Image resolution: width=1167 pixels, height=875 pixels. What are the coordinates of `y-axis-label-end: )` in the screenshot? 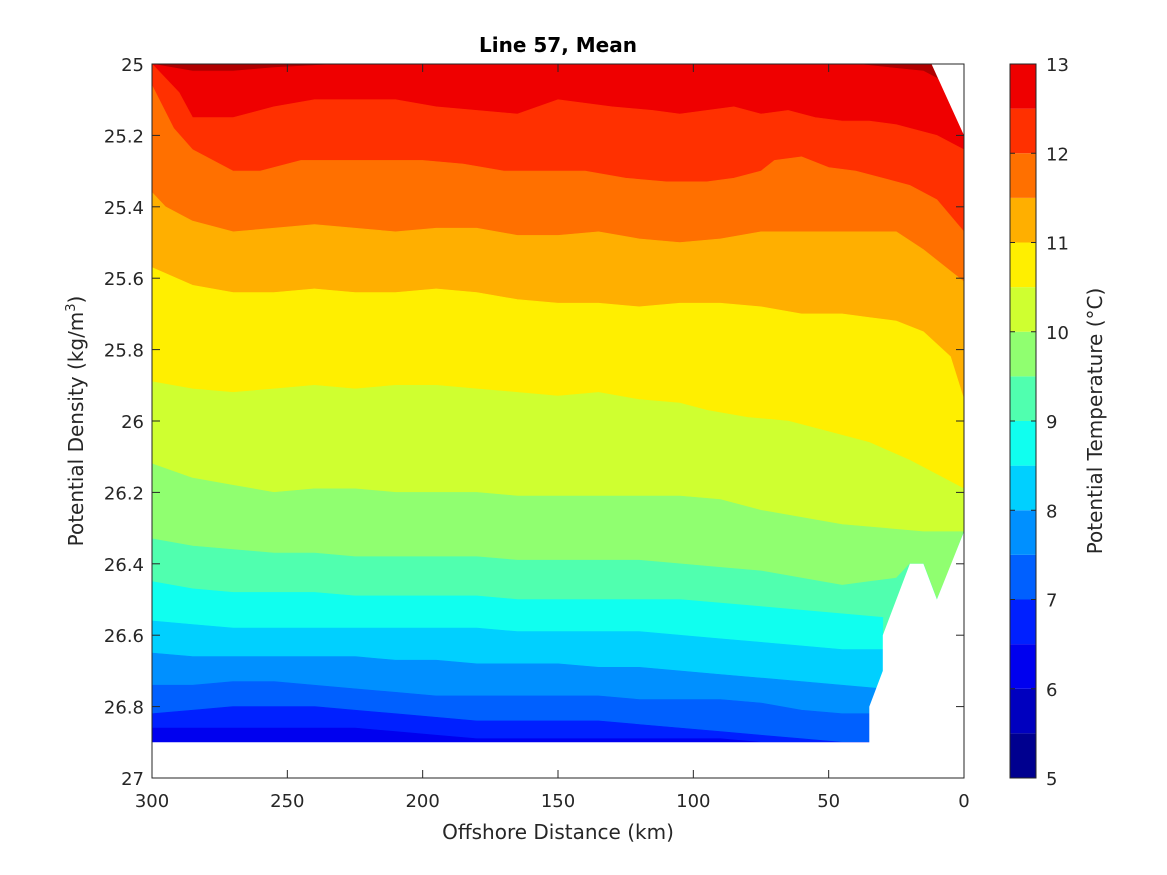 It's located at (76, 300).